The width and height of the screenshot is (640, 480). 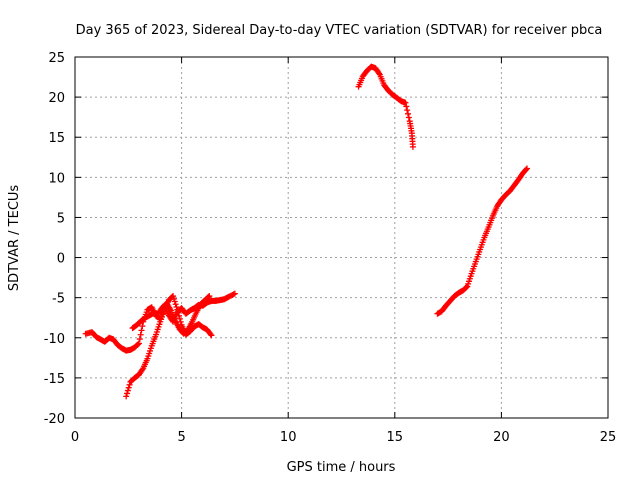 I want to click on x-tick-label: 5, so click(x=181, y=437).